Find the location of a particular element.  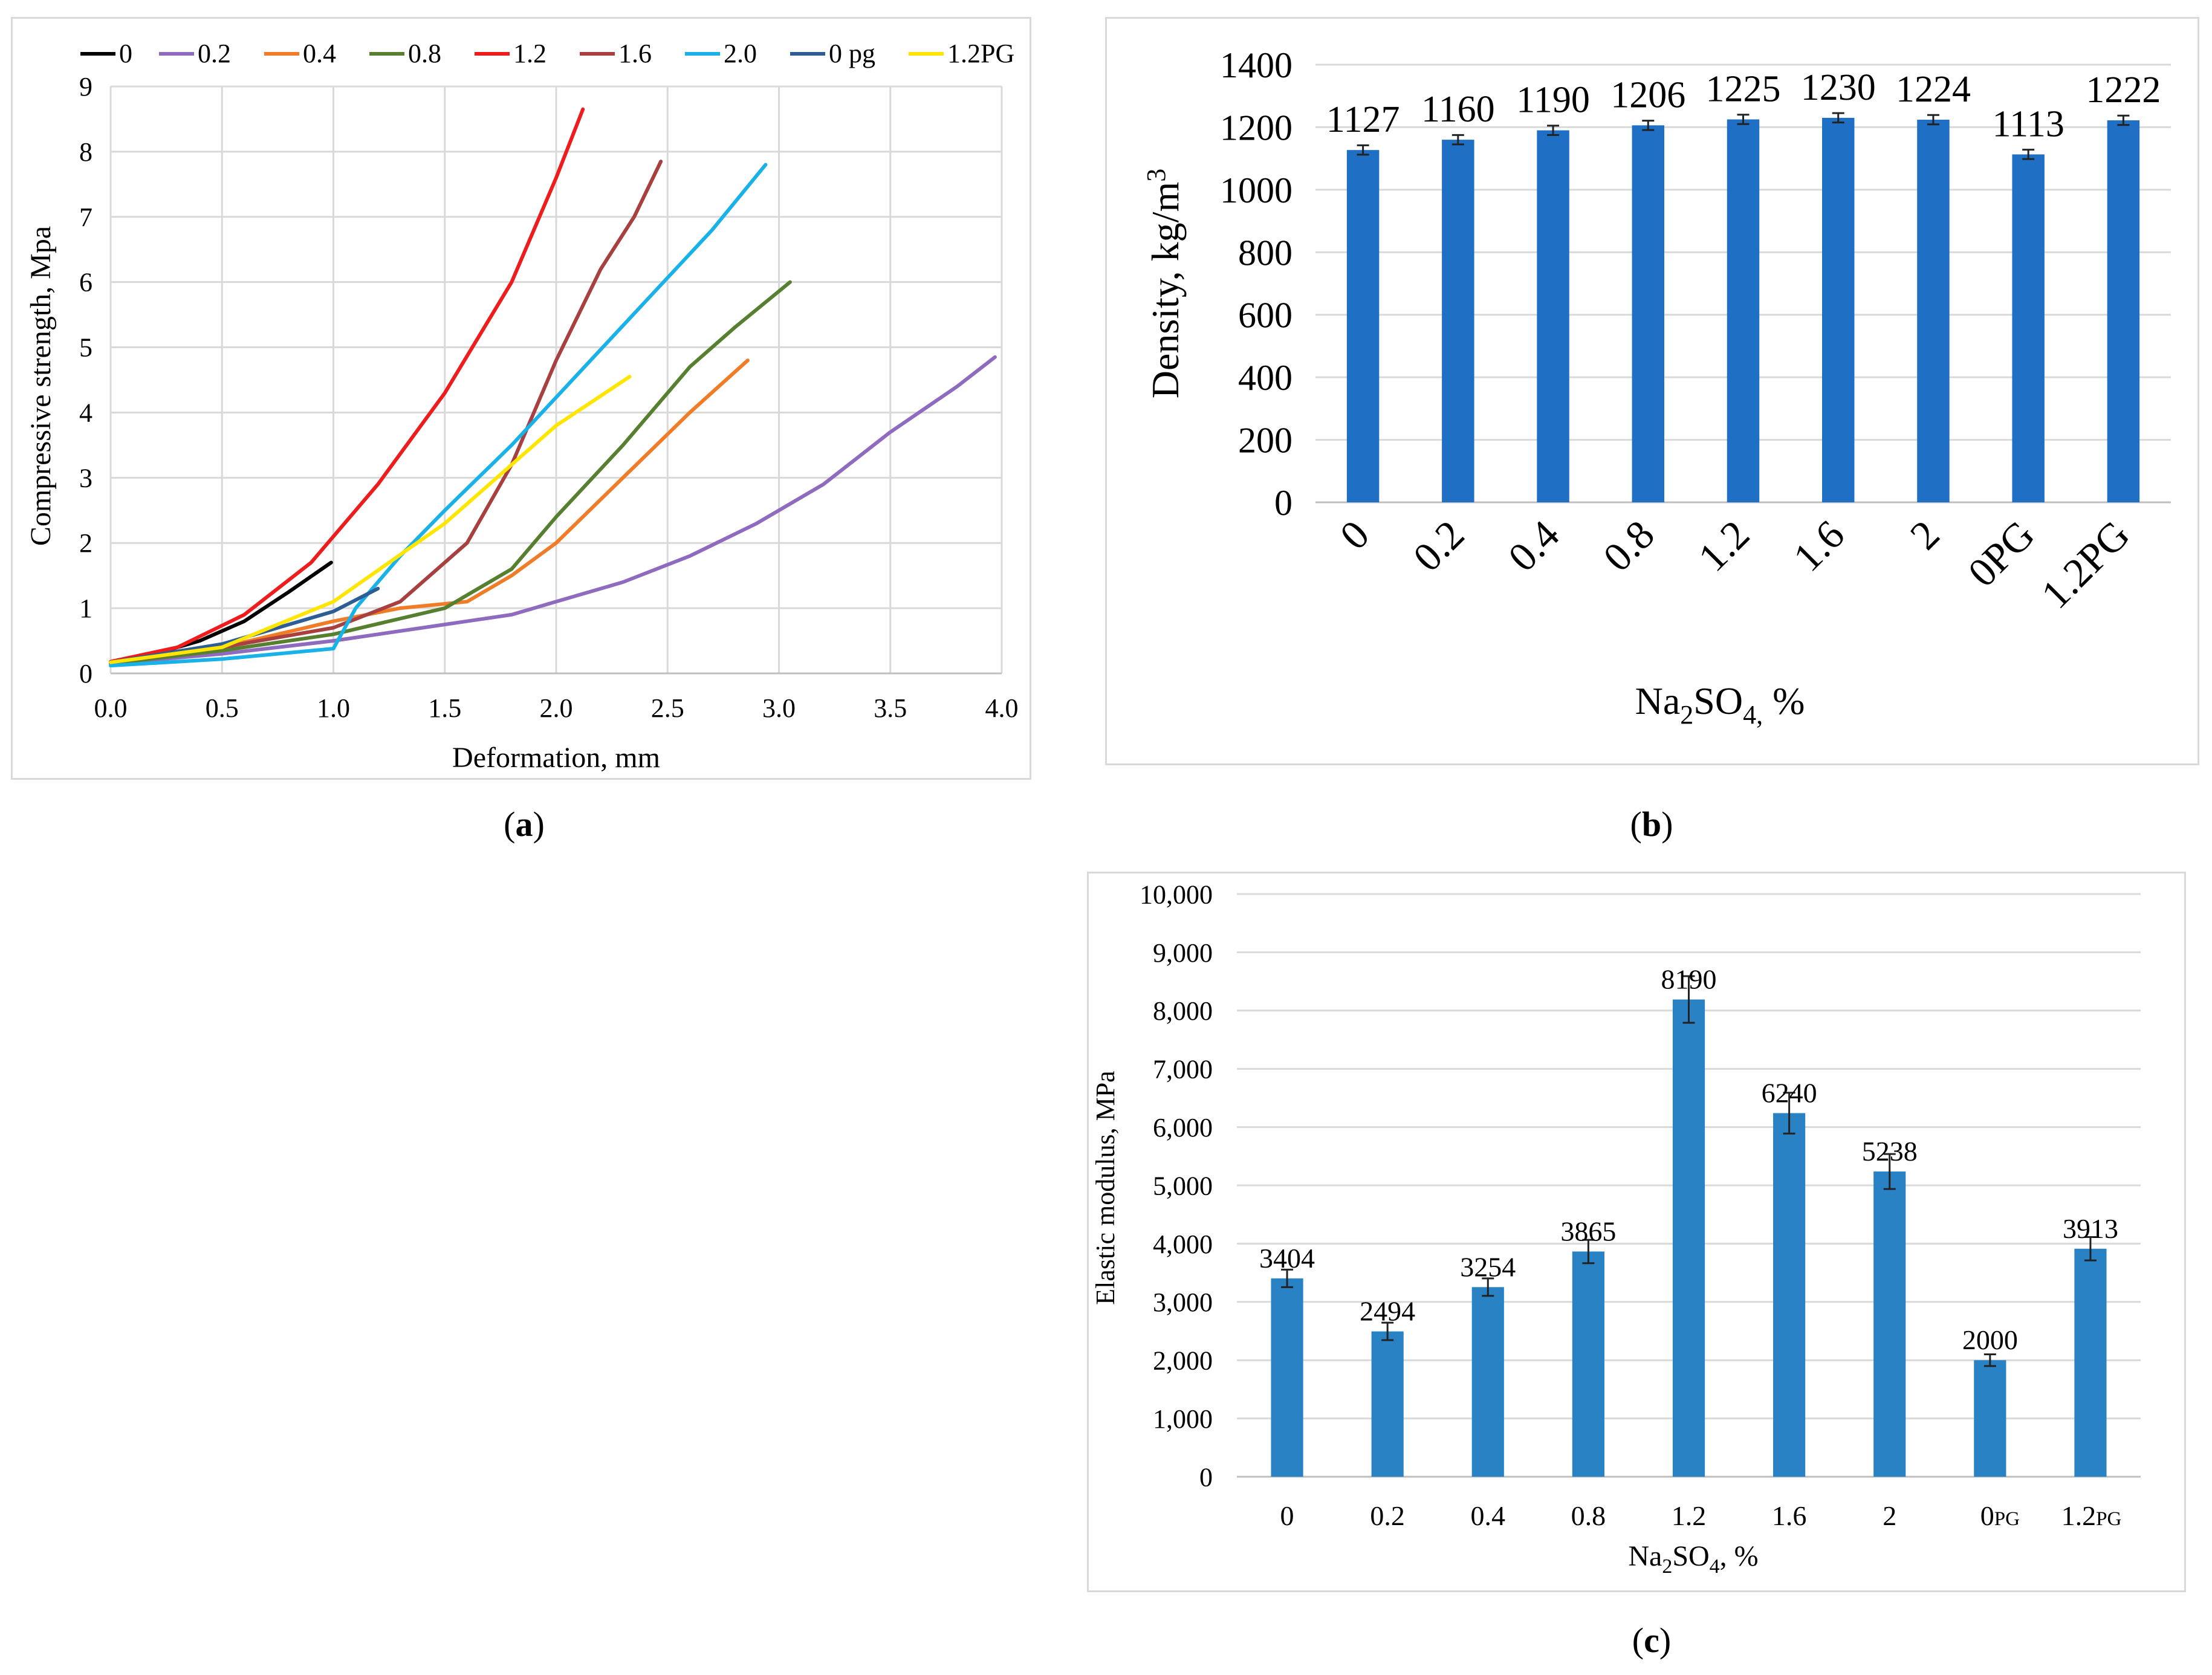

x-tick-label: 3.0 is located at coordinates (779, 708).